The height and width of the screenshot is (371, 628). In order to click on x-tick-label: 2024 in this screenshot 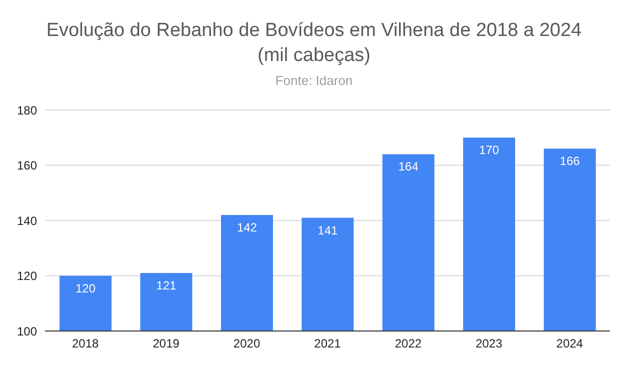, I will do `click(570, 343)`.